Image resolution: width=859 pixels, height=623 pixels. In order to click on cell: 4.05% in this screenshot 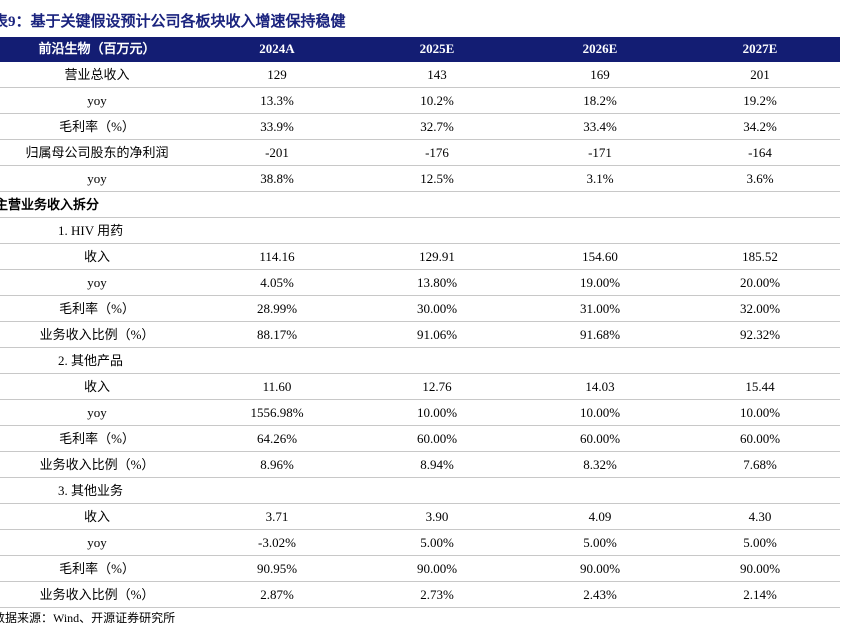, I will do `click(277, 282)`.